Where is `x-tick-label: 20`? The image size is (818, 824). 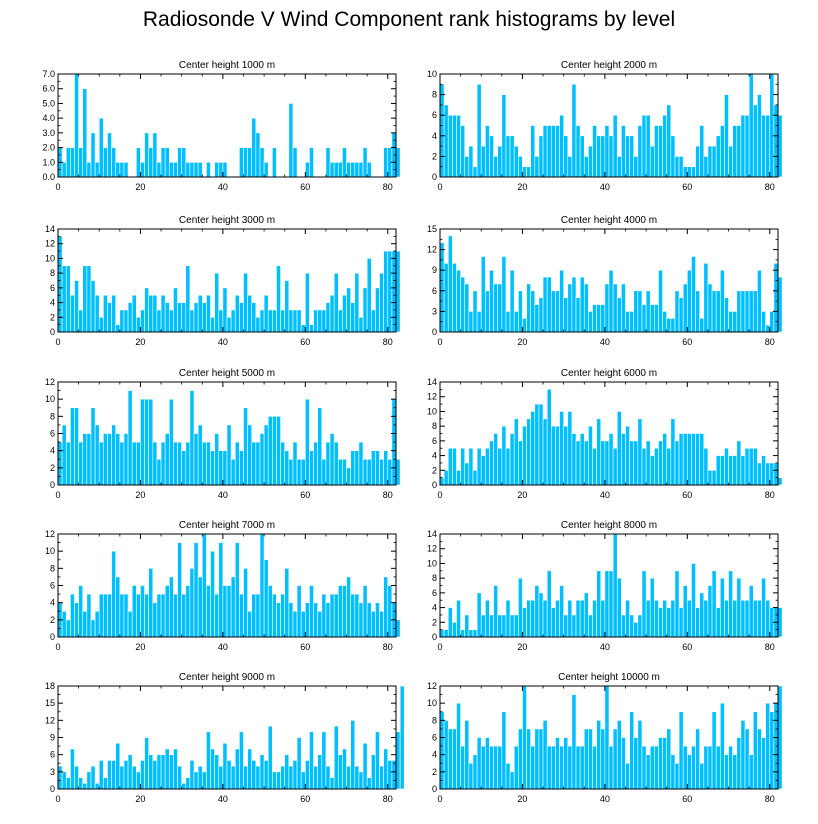 x-tick-label: 20 is located at coordinates (522, 495).